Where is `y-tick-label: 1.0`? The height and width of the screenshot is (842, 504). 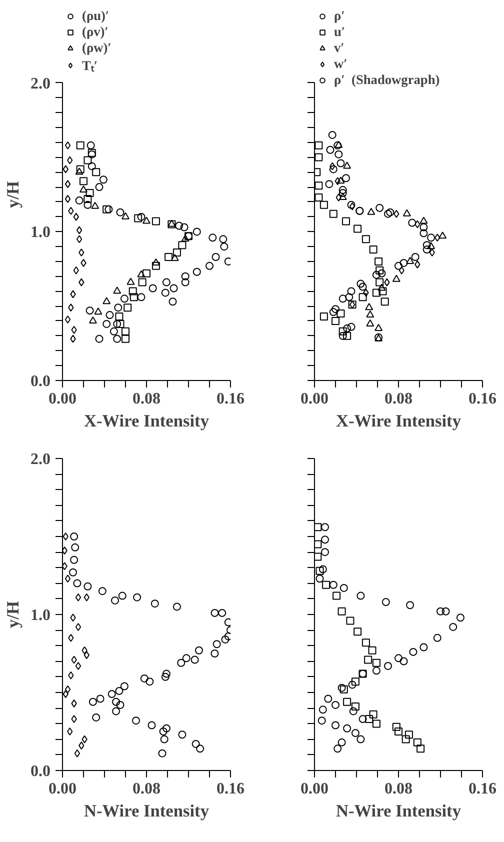
y-tick-label: 1.0 is located at coordinates (40, 615).